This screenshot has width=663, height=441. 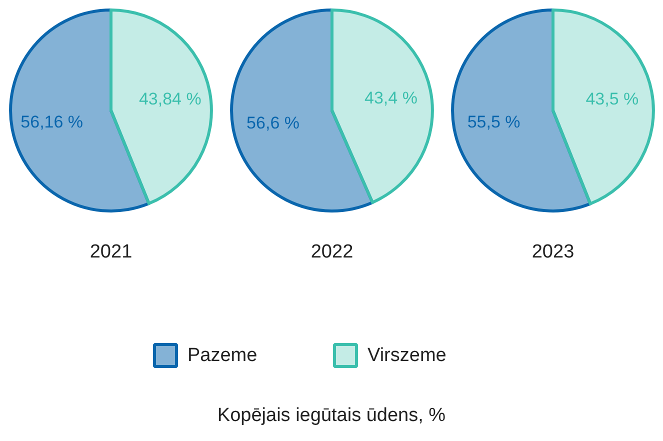 What do you see at coordinates (111, 252) in the screenshot?
I see `text: 2021` at bounding box center [111, 252].